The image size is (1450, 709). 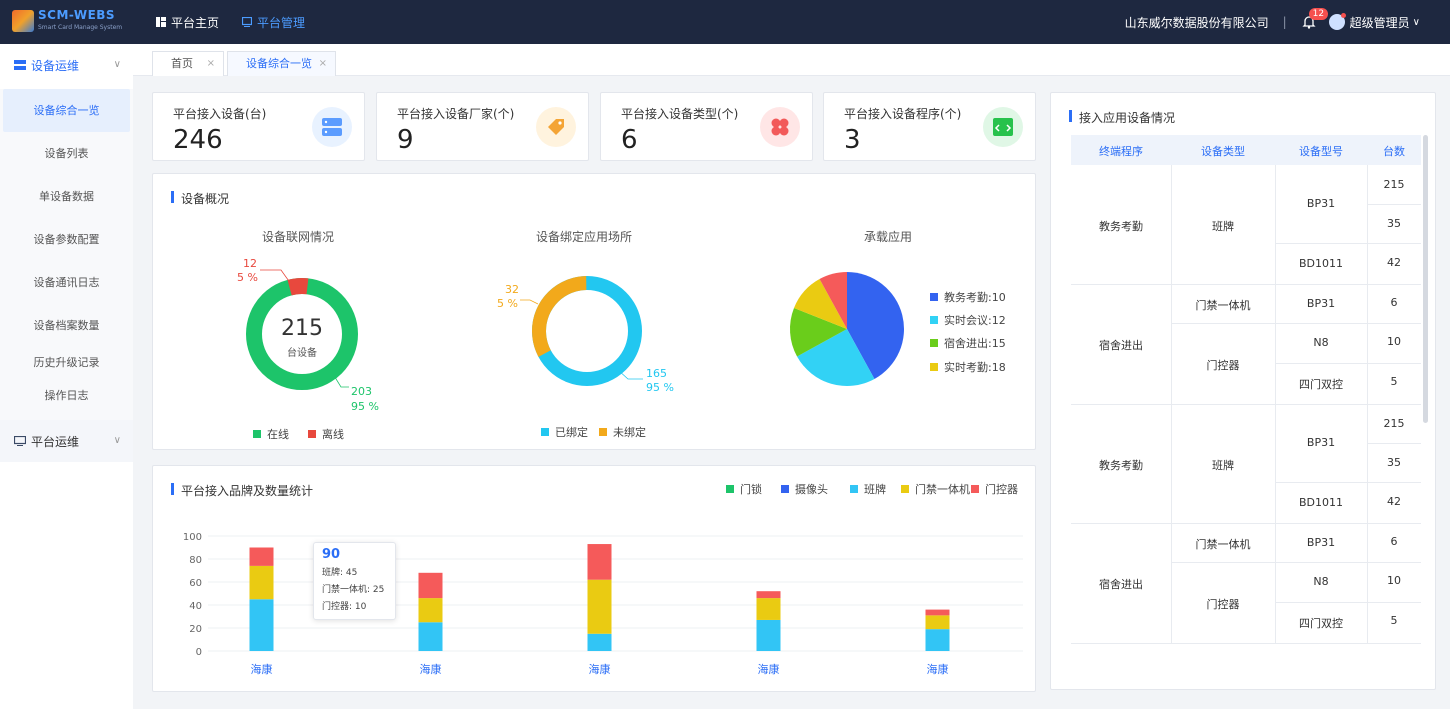 What do you see at coordinates (353, 590) in the screenshot?
I see `tooltip-line: 门禁一体机: 25` at bounding box center [353, 590].